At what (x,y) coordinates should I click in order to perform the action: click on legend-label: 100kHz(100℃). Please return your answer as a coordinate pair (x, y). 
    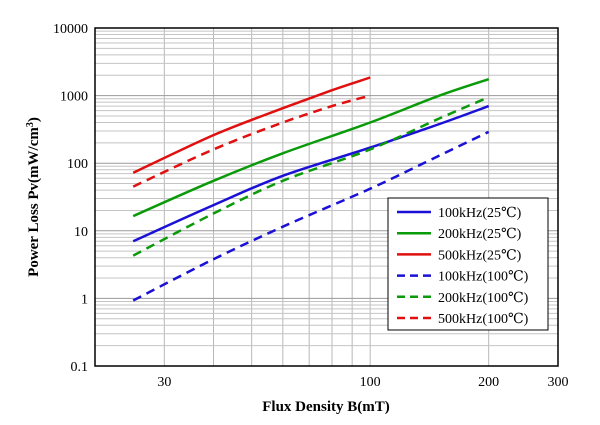
    Looking at the image, I should click on (483, 277).